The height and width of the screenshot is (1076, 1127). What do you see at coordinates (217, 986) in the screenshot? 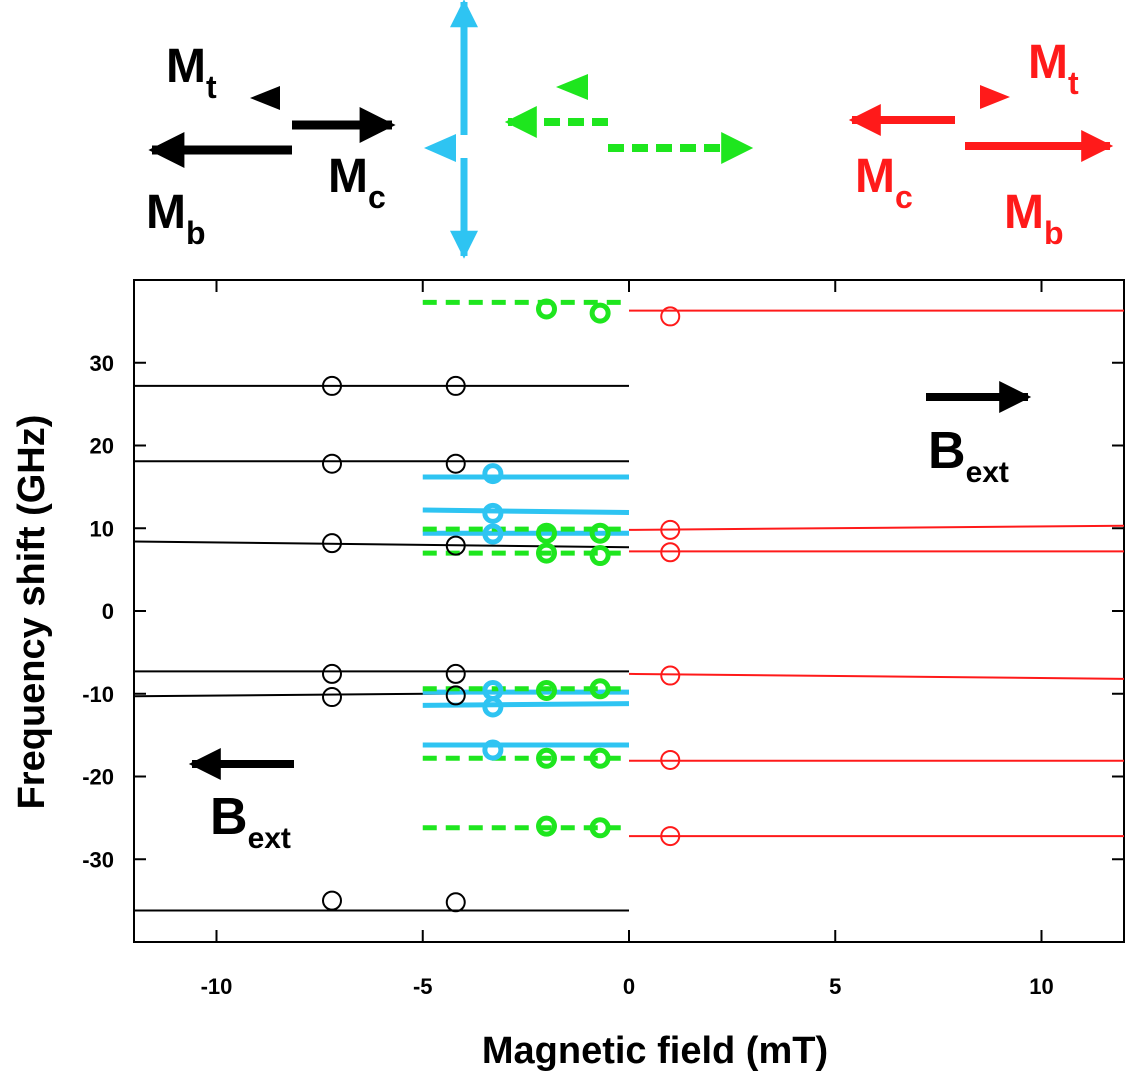
I see `x-tick-label: -10` at bounding box center [217, 986].